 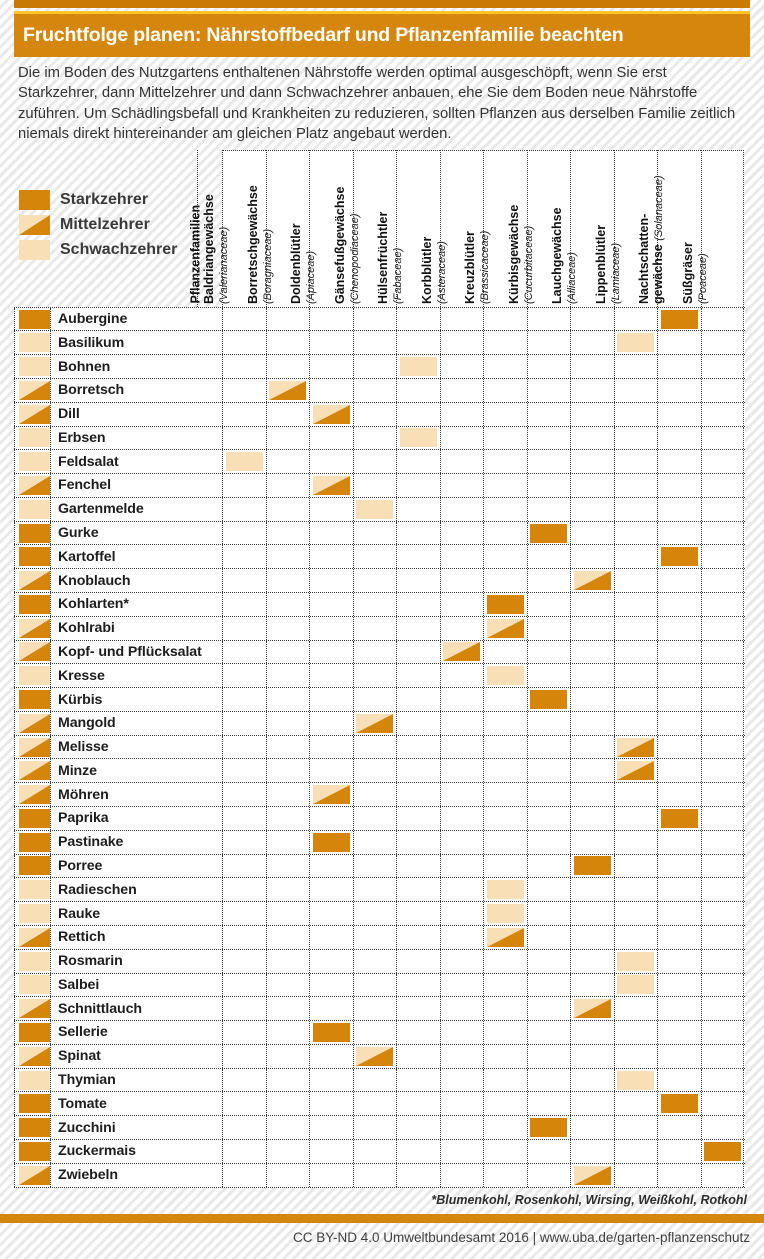 I want to click on family-latin-name: (Asteraceae), so click(x=441, y=272).